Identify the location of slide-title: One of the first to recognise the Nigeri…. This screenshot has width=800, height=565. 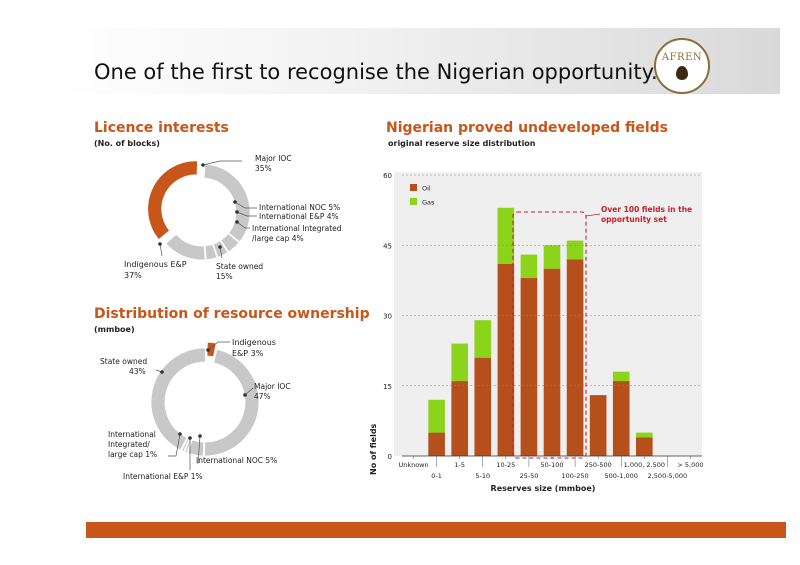
(383, 72).